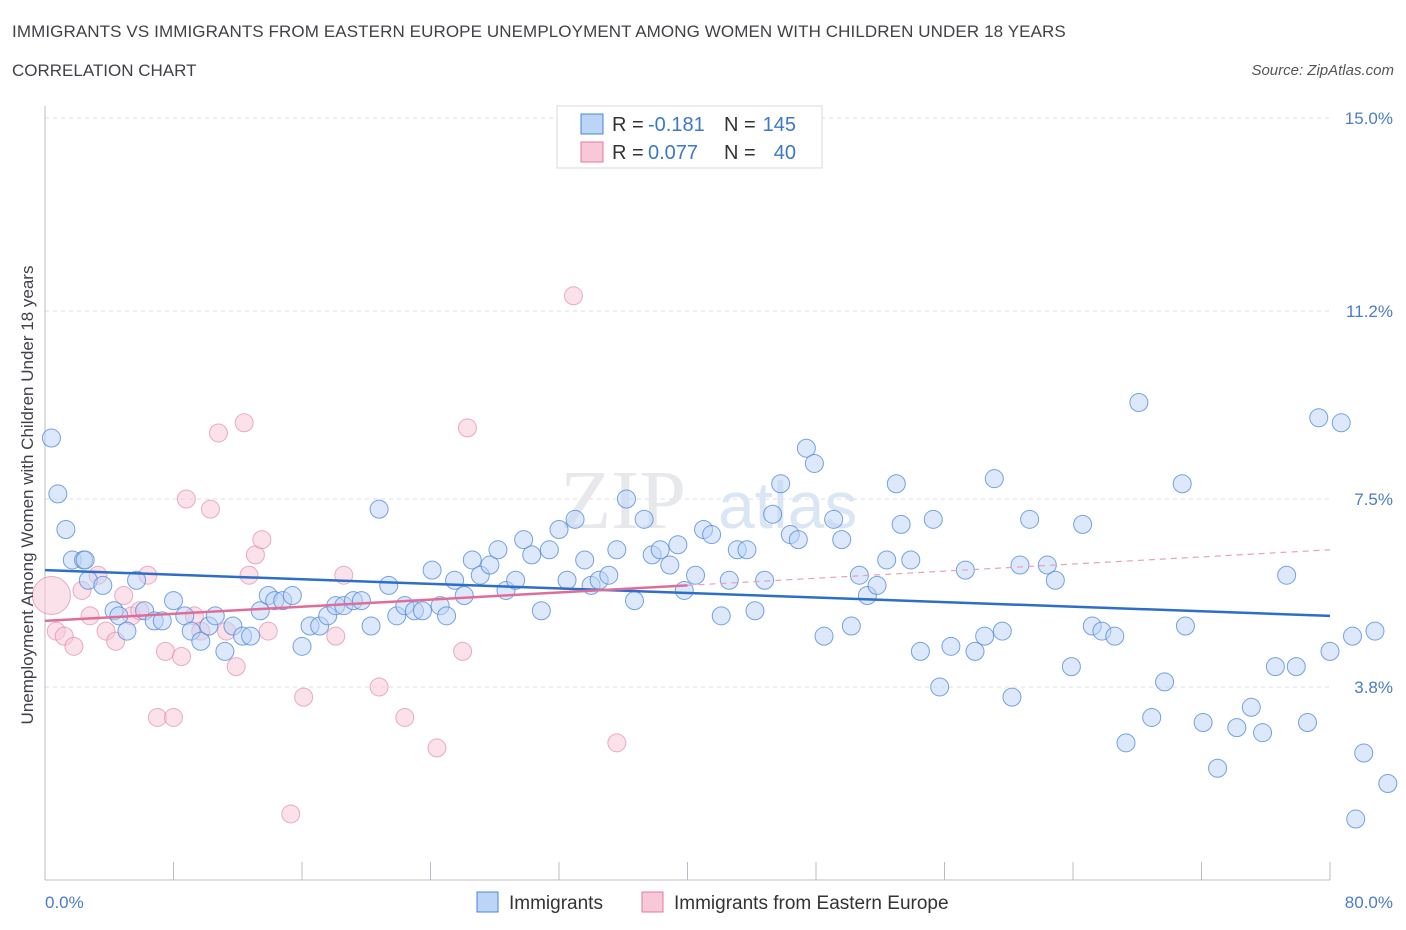 Image resolution: width=1406 pixels, height=930 pixels. What do you see at coordinates (592, 152) in the screenshot?
I see `legend-swatch-eastern-europe` at bounding box center [592, 152].